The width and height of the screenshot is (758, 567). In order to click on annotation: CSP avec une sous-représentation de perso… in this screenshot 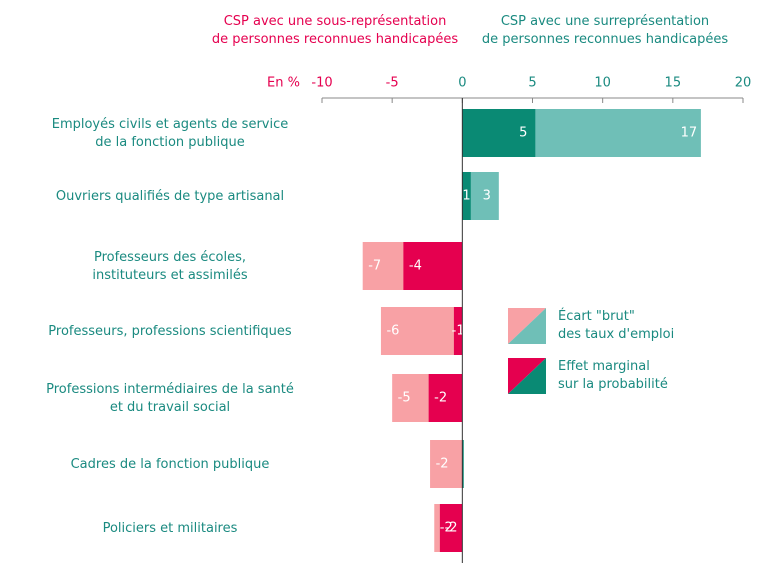, I will do `click(335, 30)`.